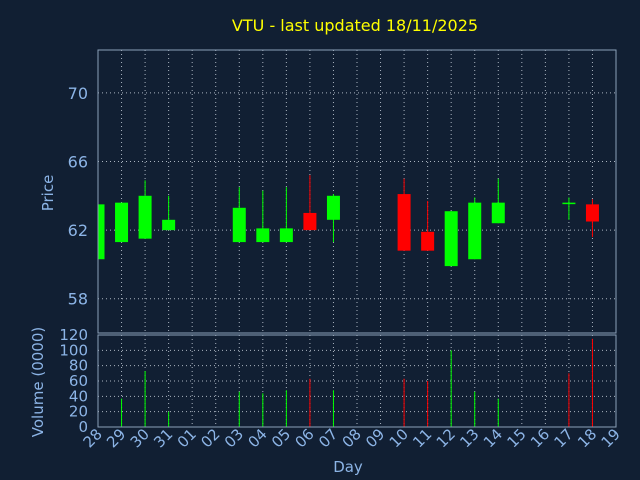 This screenshot has height=480, width=640. What do you see at coordinates (116, 438) in the screenshot?
I see `day-tick-label: 29` at bounding box center [116, 438].